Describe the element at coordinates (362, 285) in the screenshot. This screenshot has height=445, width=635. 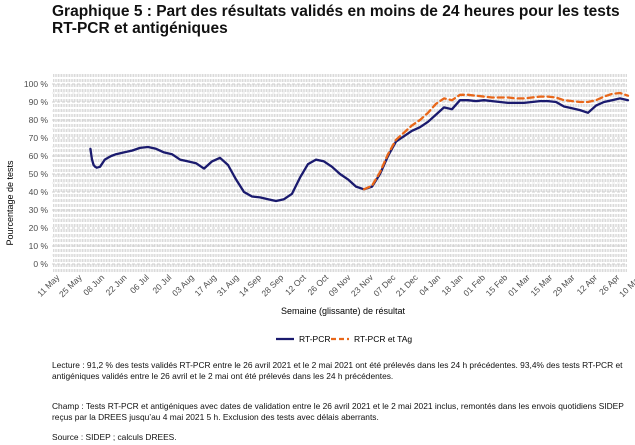
I see `x-tick-label: 23 Nov` at that location.